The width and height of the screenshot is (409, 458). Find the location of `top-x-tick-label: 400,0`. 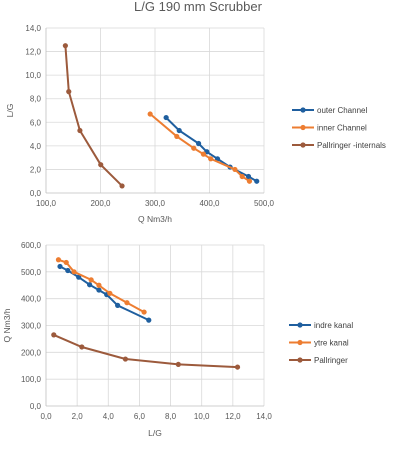

top-x-tick-label: 400,0 is located at coordinates (209, 203).